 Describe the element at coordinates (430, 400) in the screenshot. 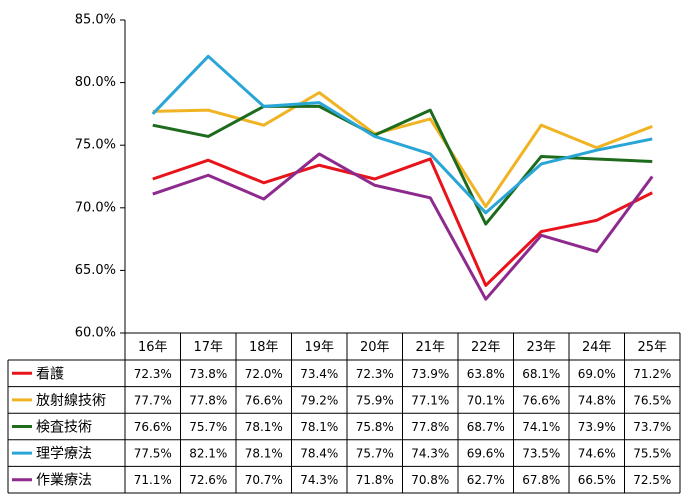

I see `table-cell: 77.1%` at that location.